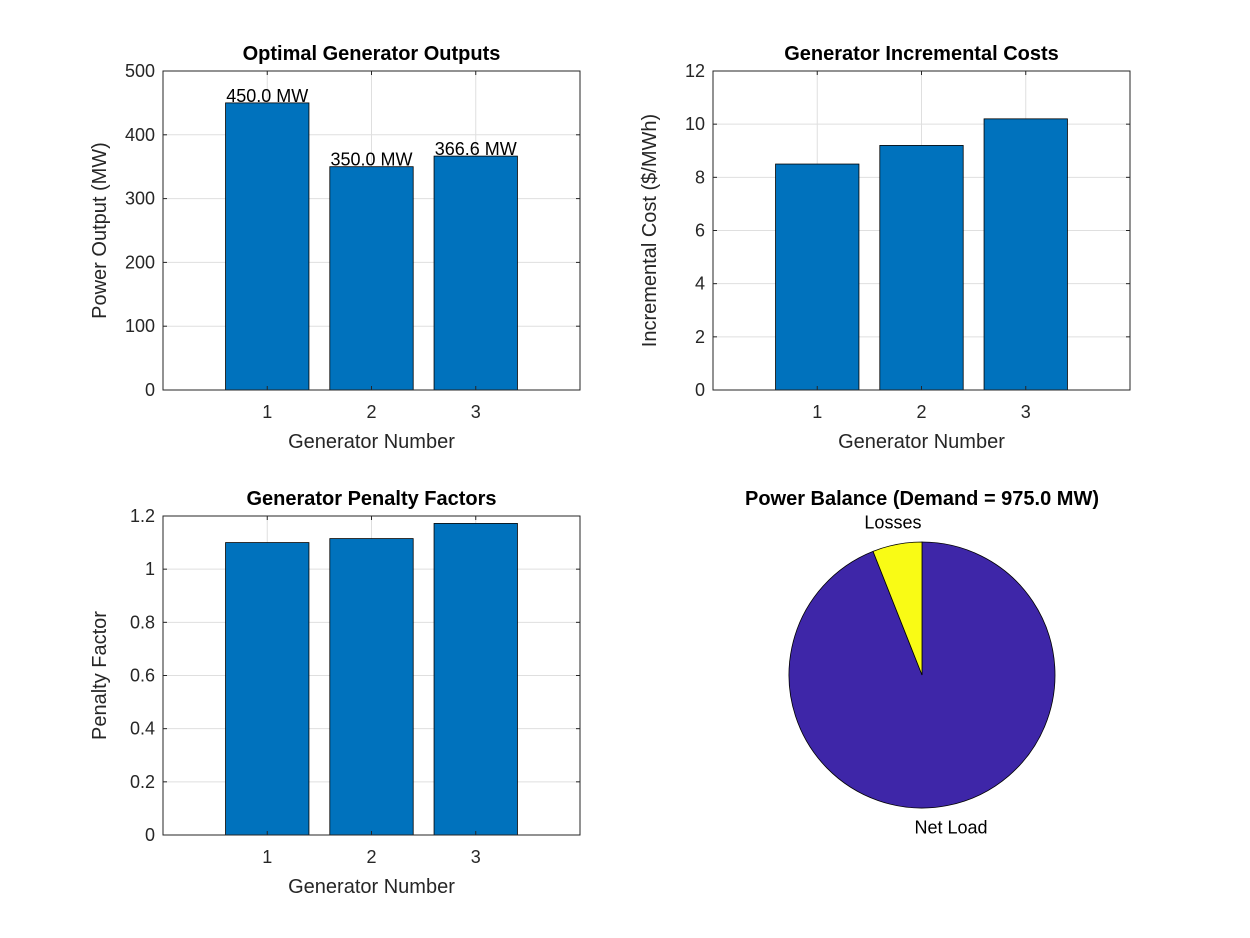 This screenshot has height=938, width=1250. I want to click on y-tick-label: 1.2, so click(142, 516).